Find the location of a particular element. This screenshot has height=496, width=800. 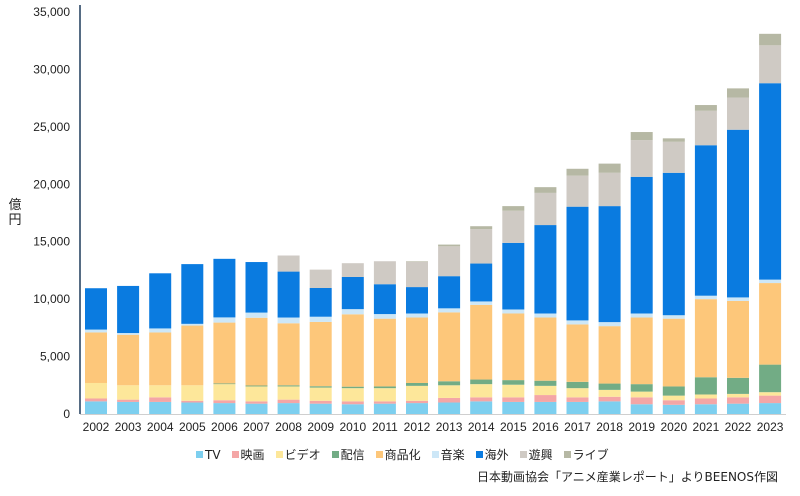

legend-item: TV is located at coordinates (208, 454).